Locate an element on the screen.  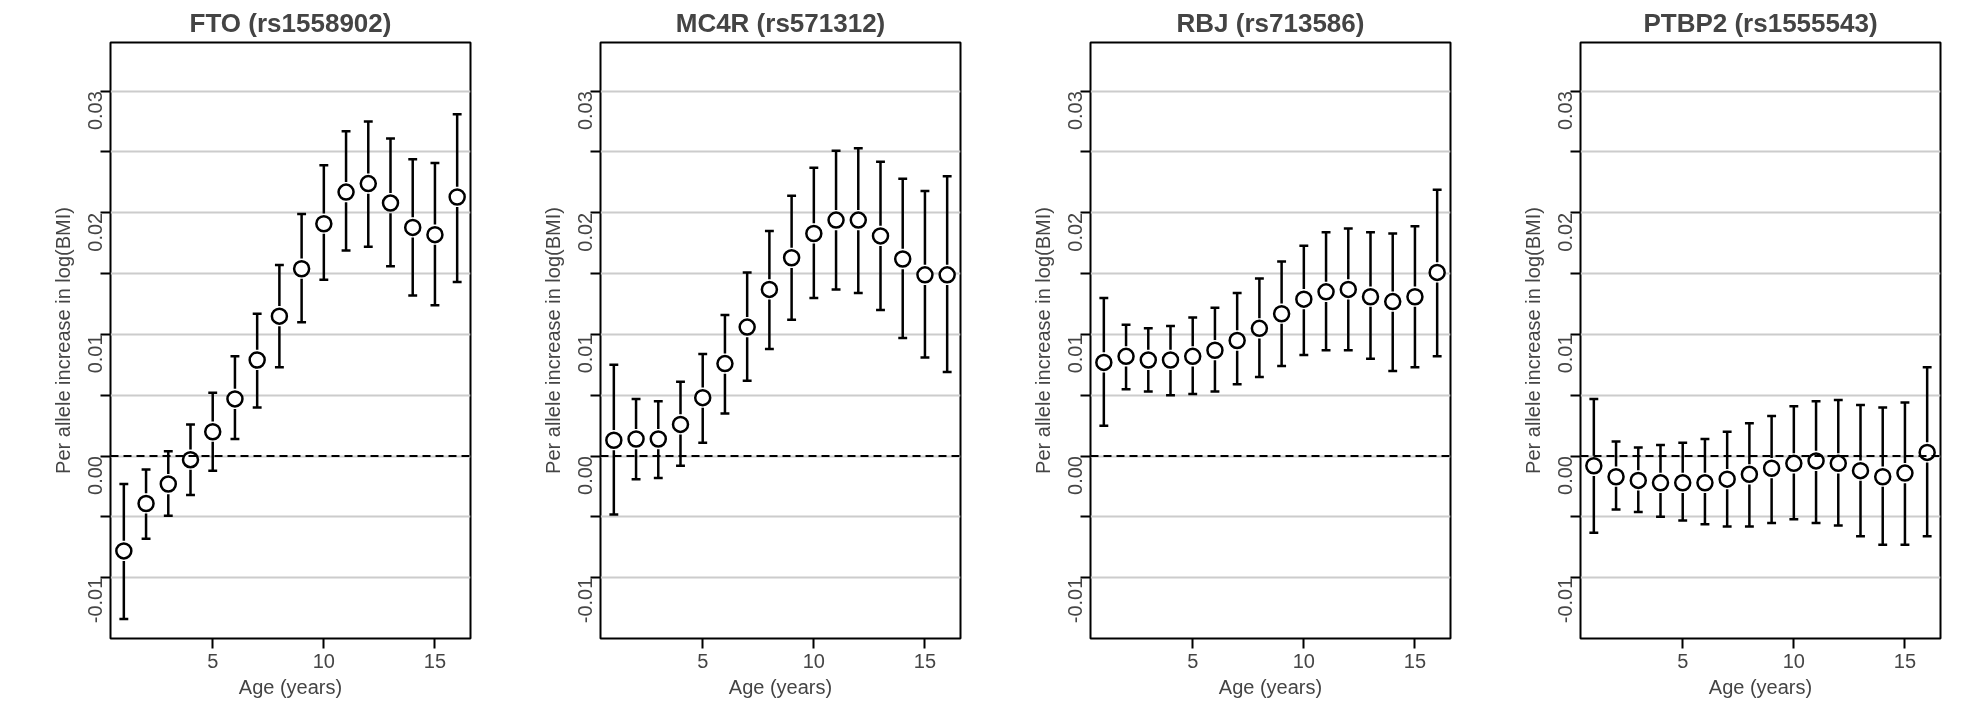
chart-title: FTO (rs1558902) is located at coordinates (290, 22).